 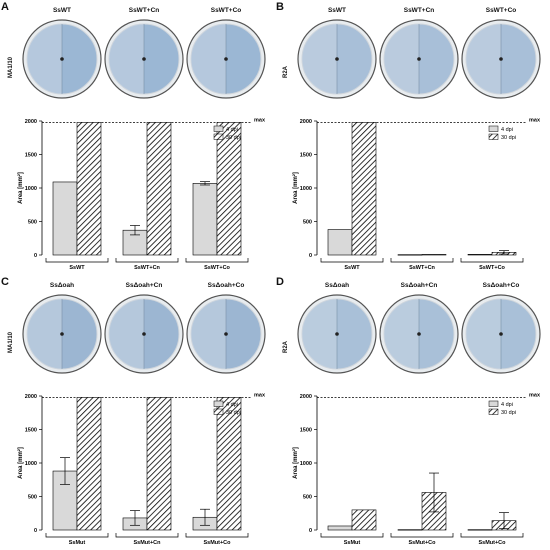 I want to click on panel-letter: B, so click(x=280, y=7).